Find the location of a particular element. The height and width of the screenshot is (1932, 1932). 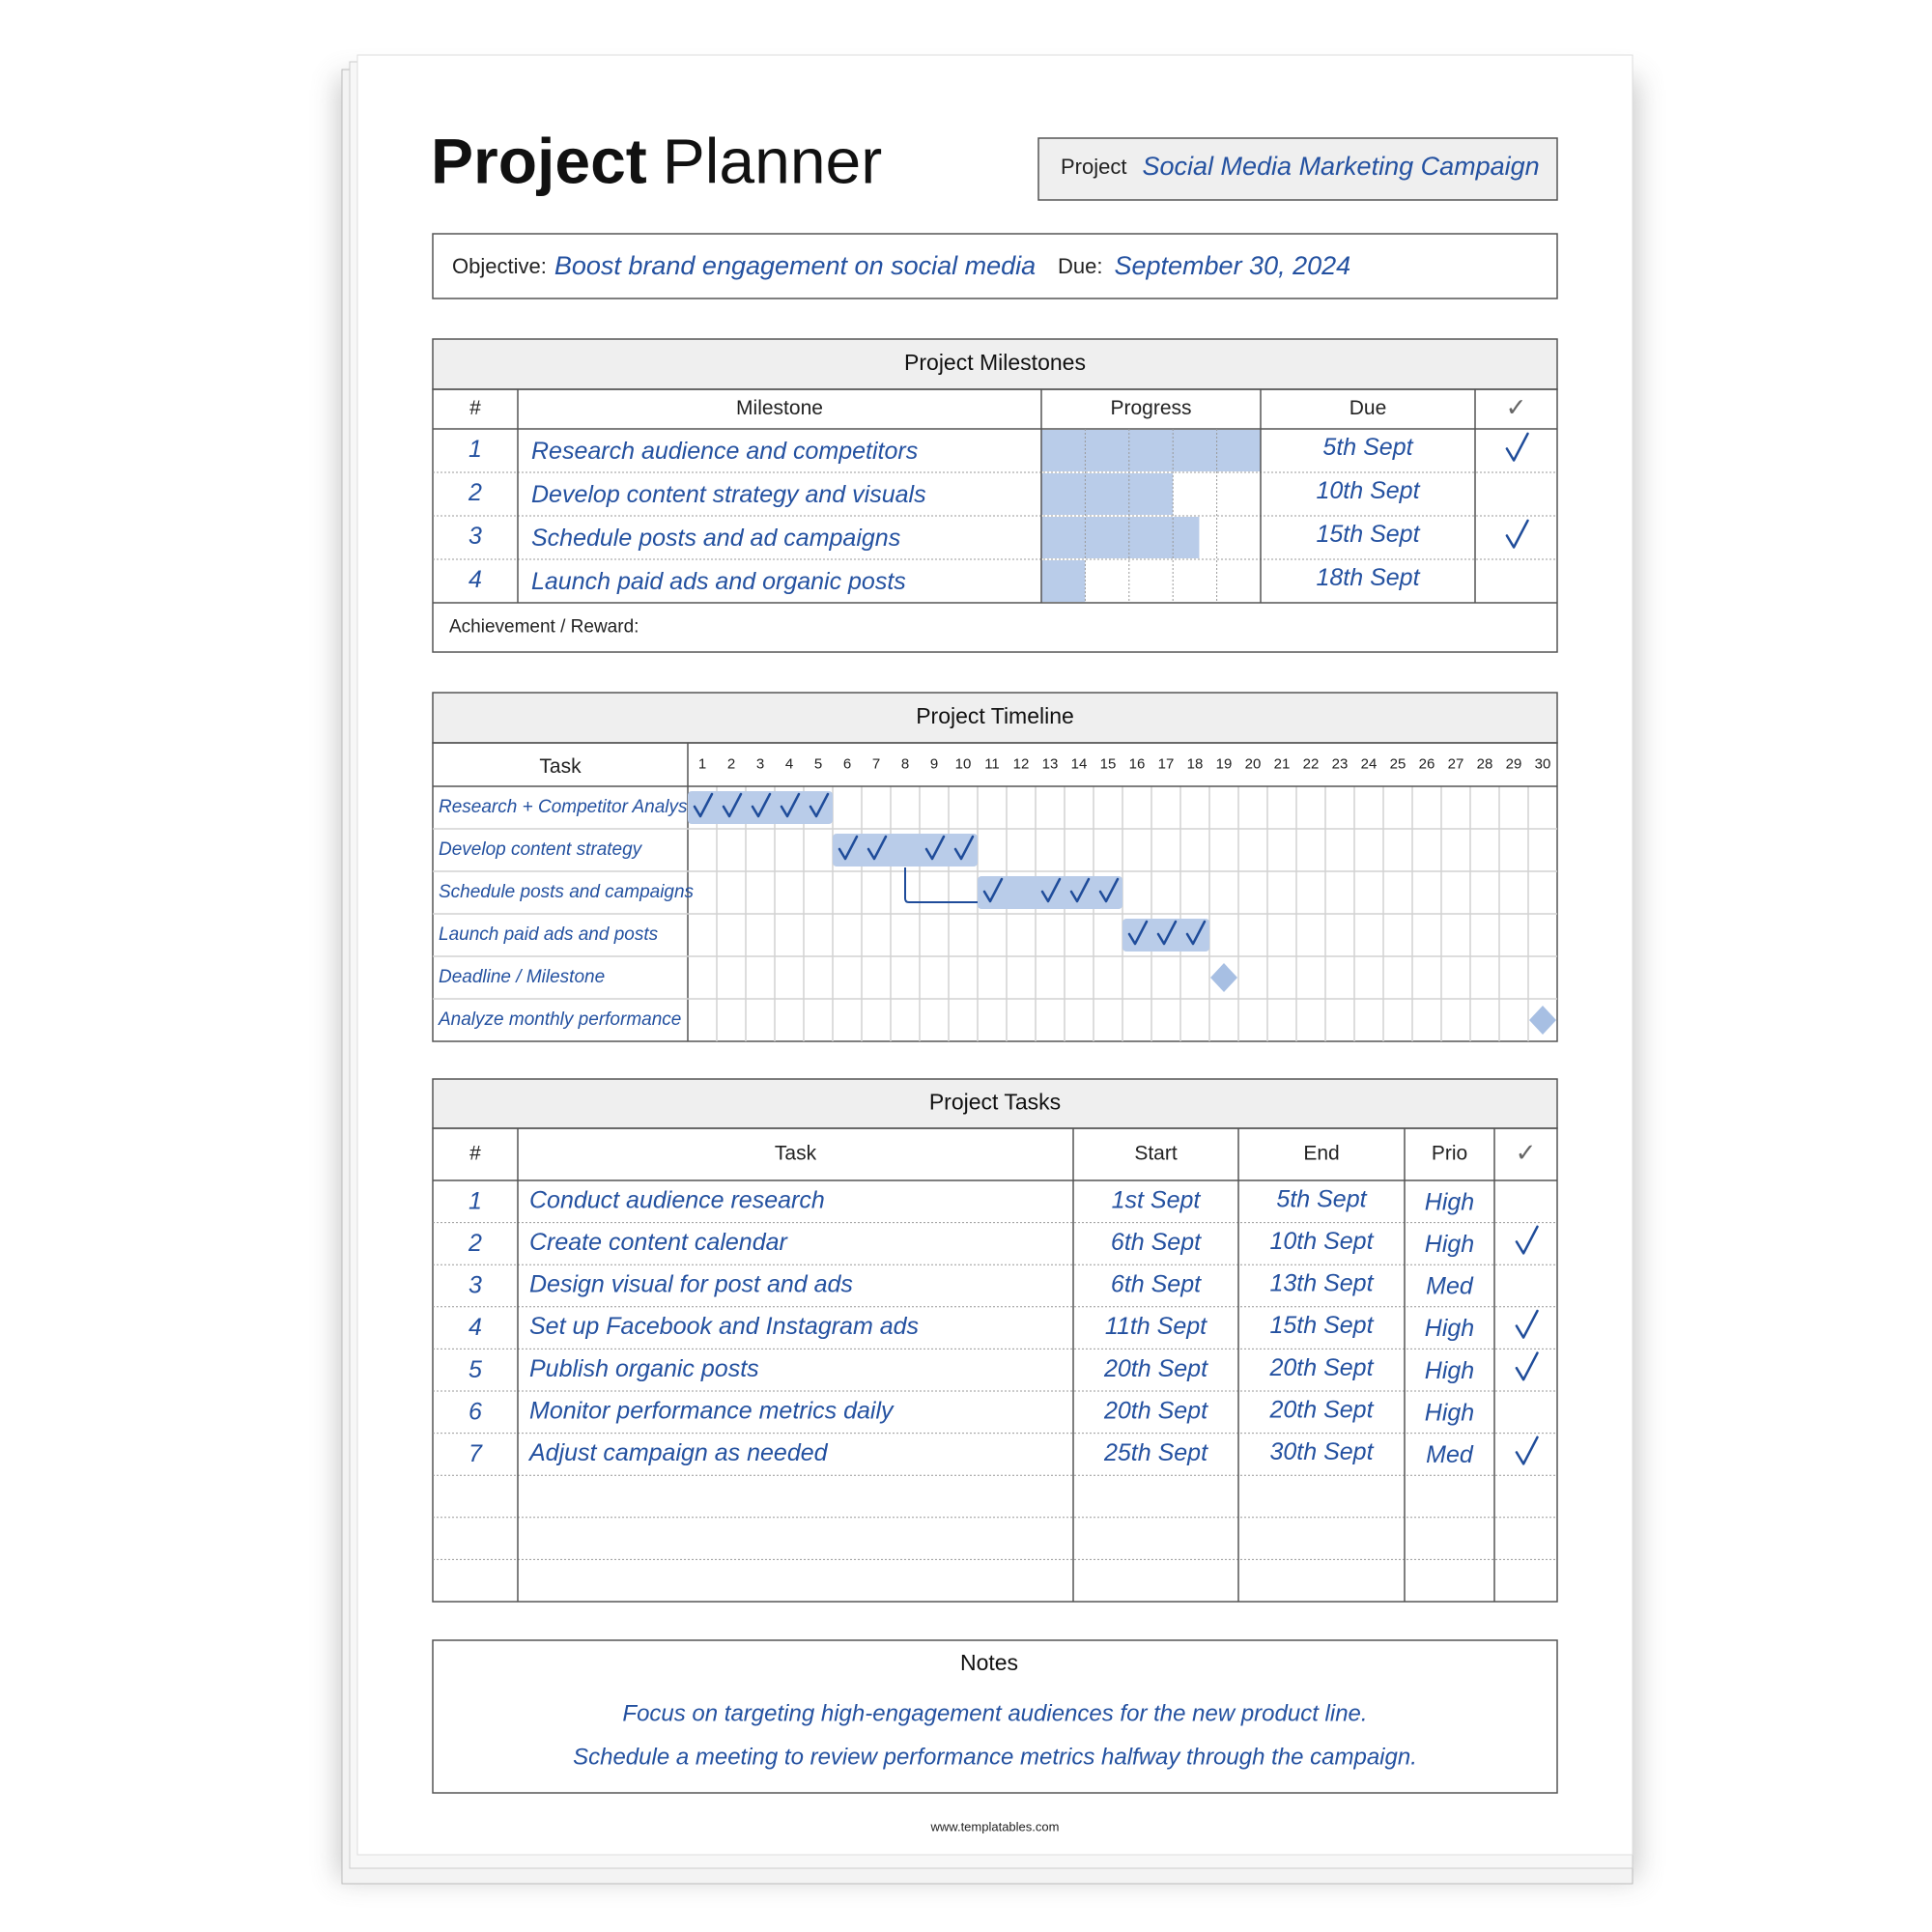

day-label: 6 is located at coordinates (847, 763).